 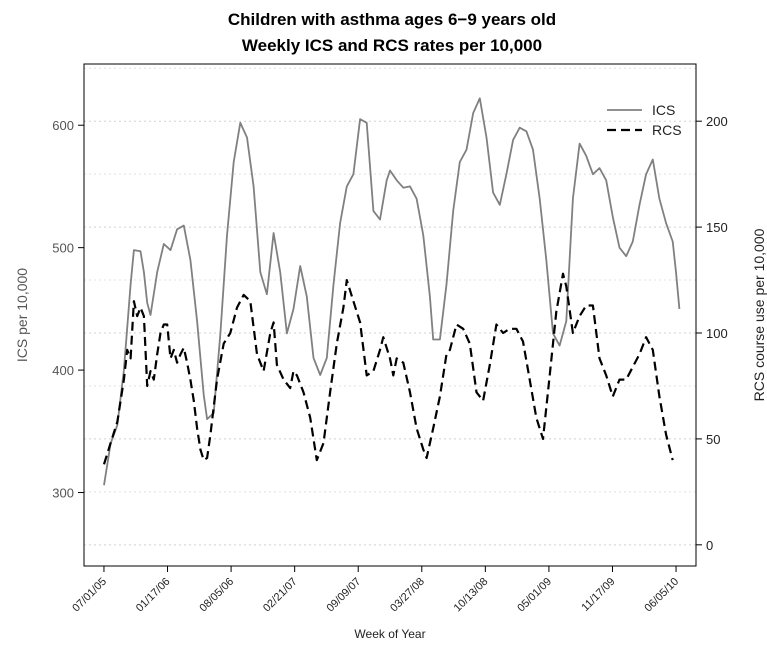 What do you see at coordinates (89, 595) in the screenshot?
I see `x-tick-label: 07/01/05` at bounding box center [89, 595].